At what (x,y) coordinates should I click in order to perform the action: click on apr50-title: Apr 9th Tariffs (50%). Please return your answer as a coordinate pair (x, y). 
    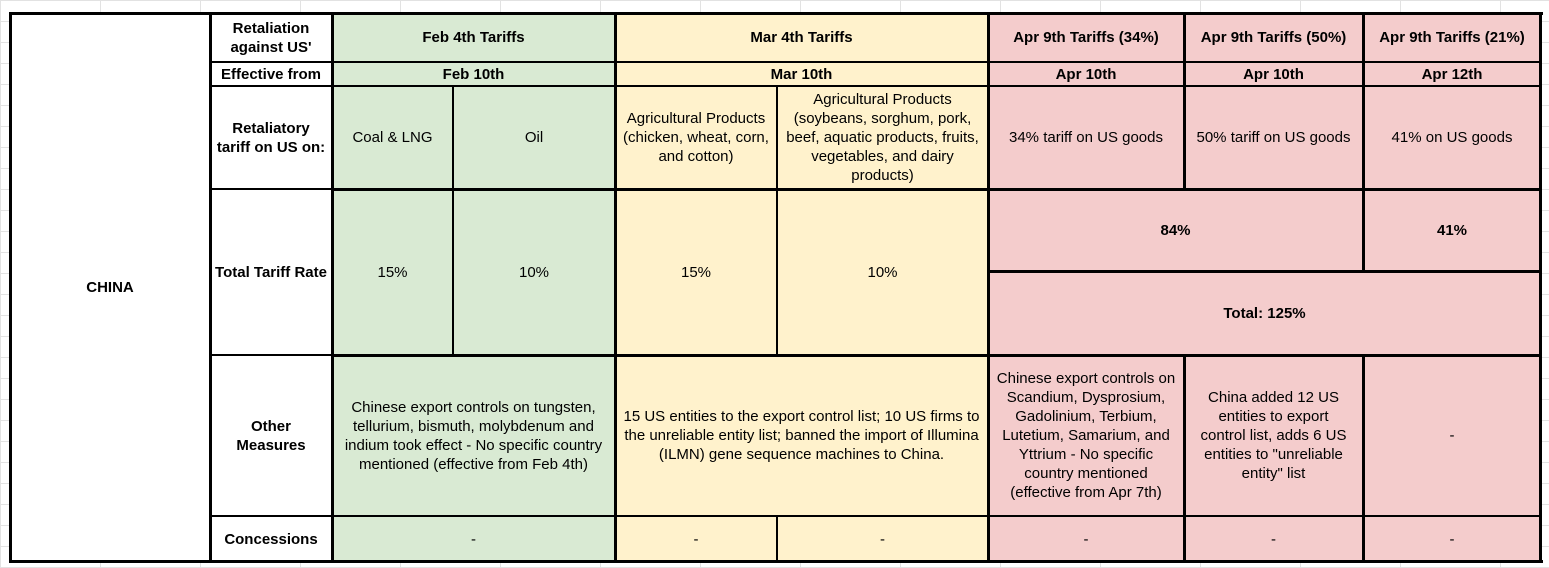
    Looking at the image, I should click on (1273, 37).